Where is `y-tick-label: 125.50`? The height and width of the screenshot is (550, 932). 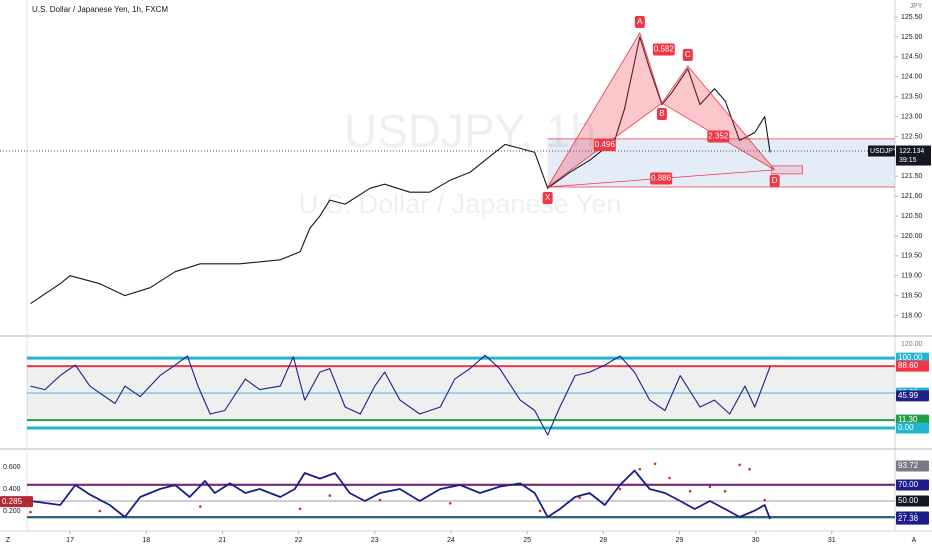
y-tick-label: 125.50 is located at coordinates (912, 17).